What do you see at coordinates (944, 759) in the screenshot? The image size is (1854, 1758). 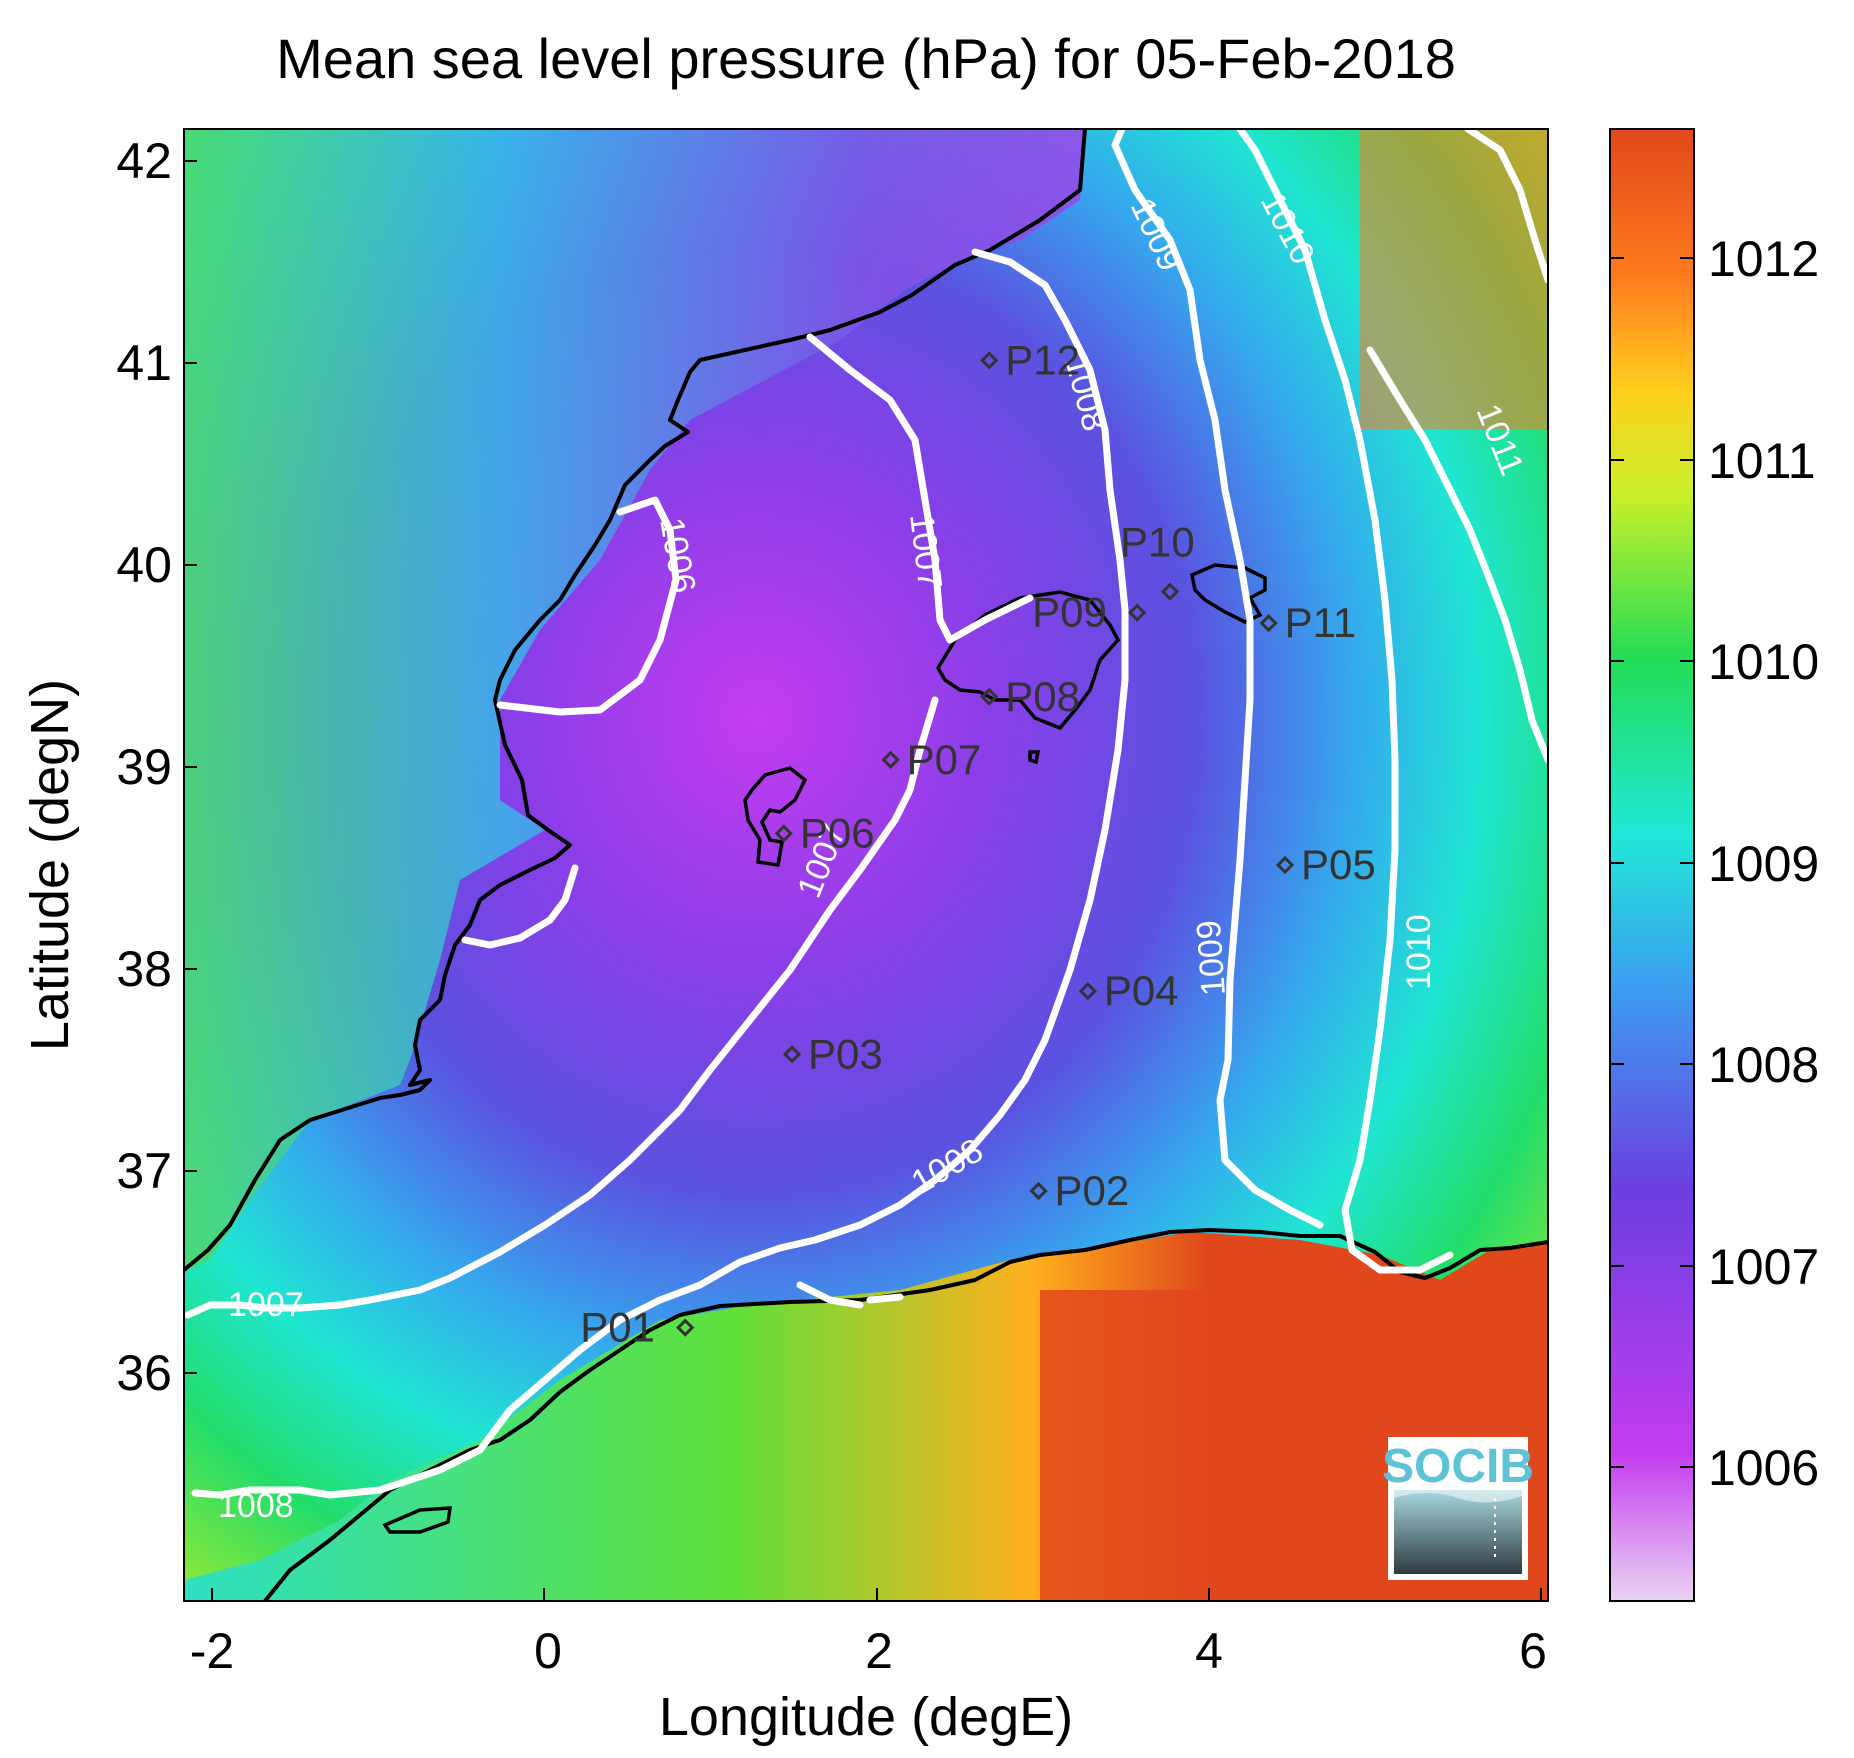 I see `station-label: P07` at bounding box center [944, 759].